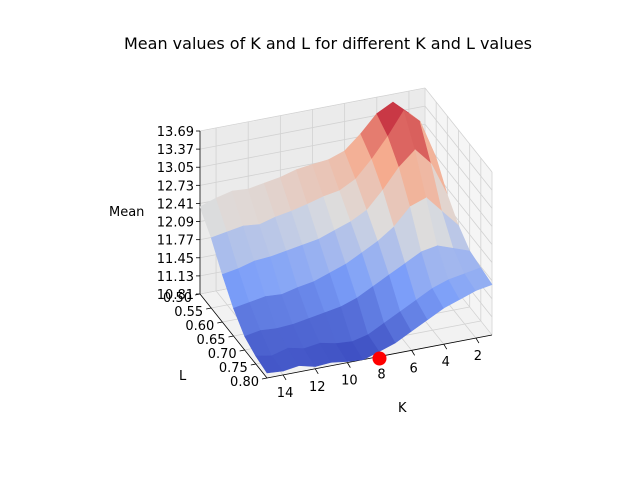 The width and height of the screenshot is (640, 480). What do you see at coordinates (199, 326) in the screenshot?
I see `l-tick-label: 0.60` at bounding box center [199, 326].